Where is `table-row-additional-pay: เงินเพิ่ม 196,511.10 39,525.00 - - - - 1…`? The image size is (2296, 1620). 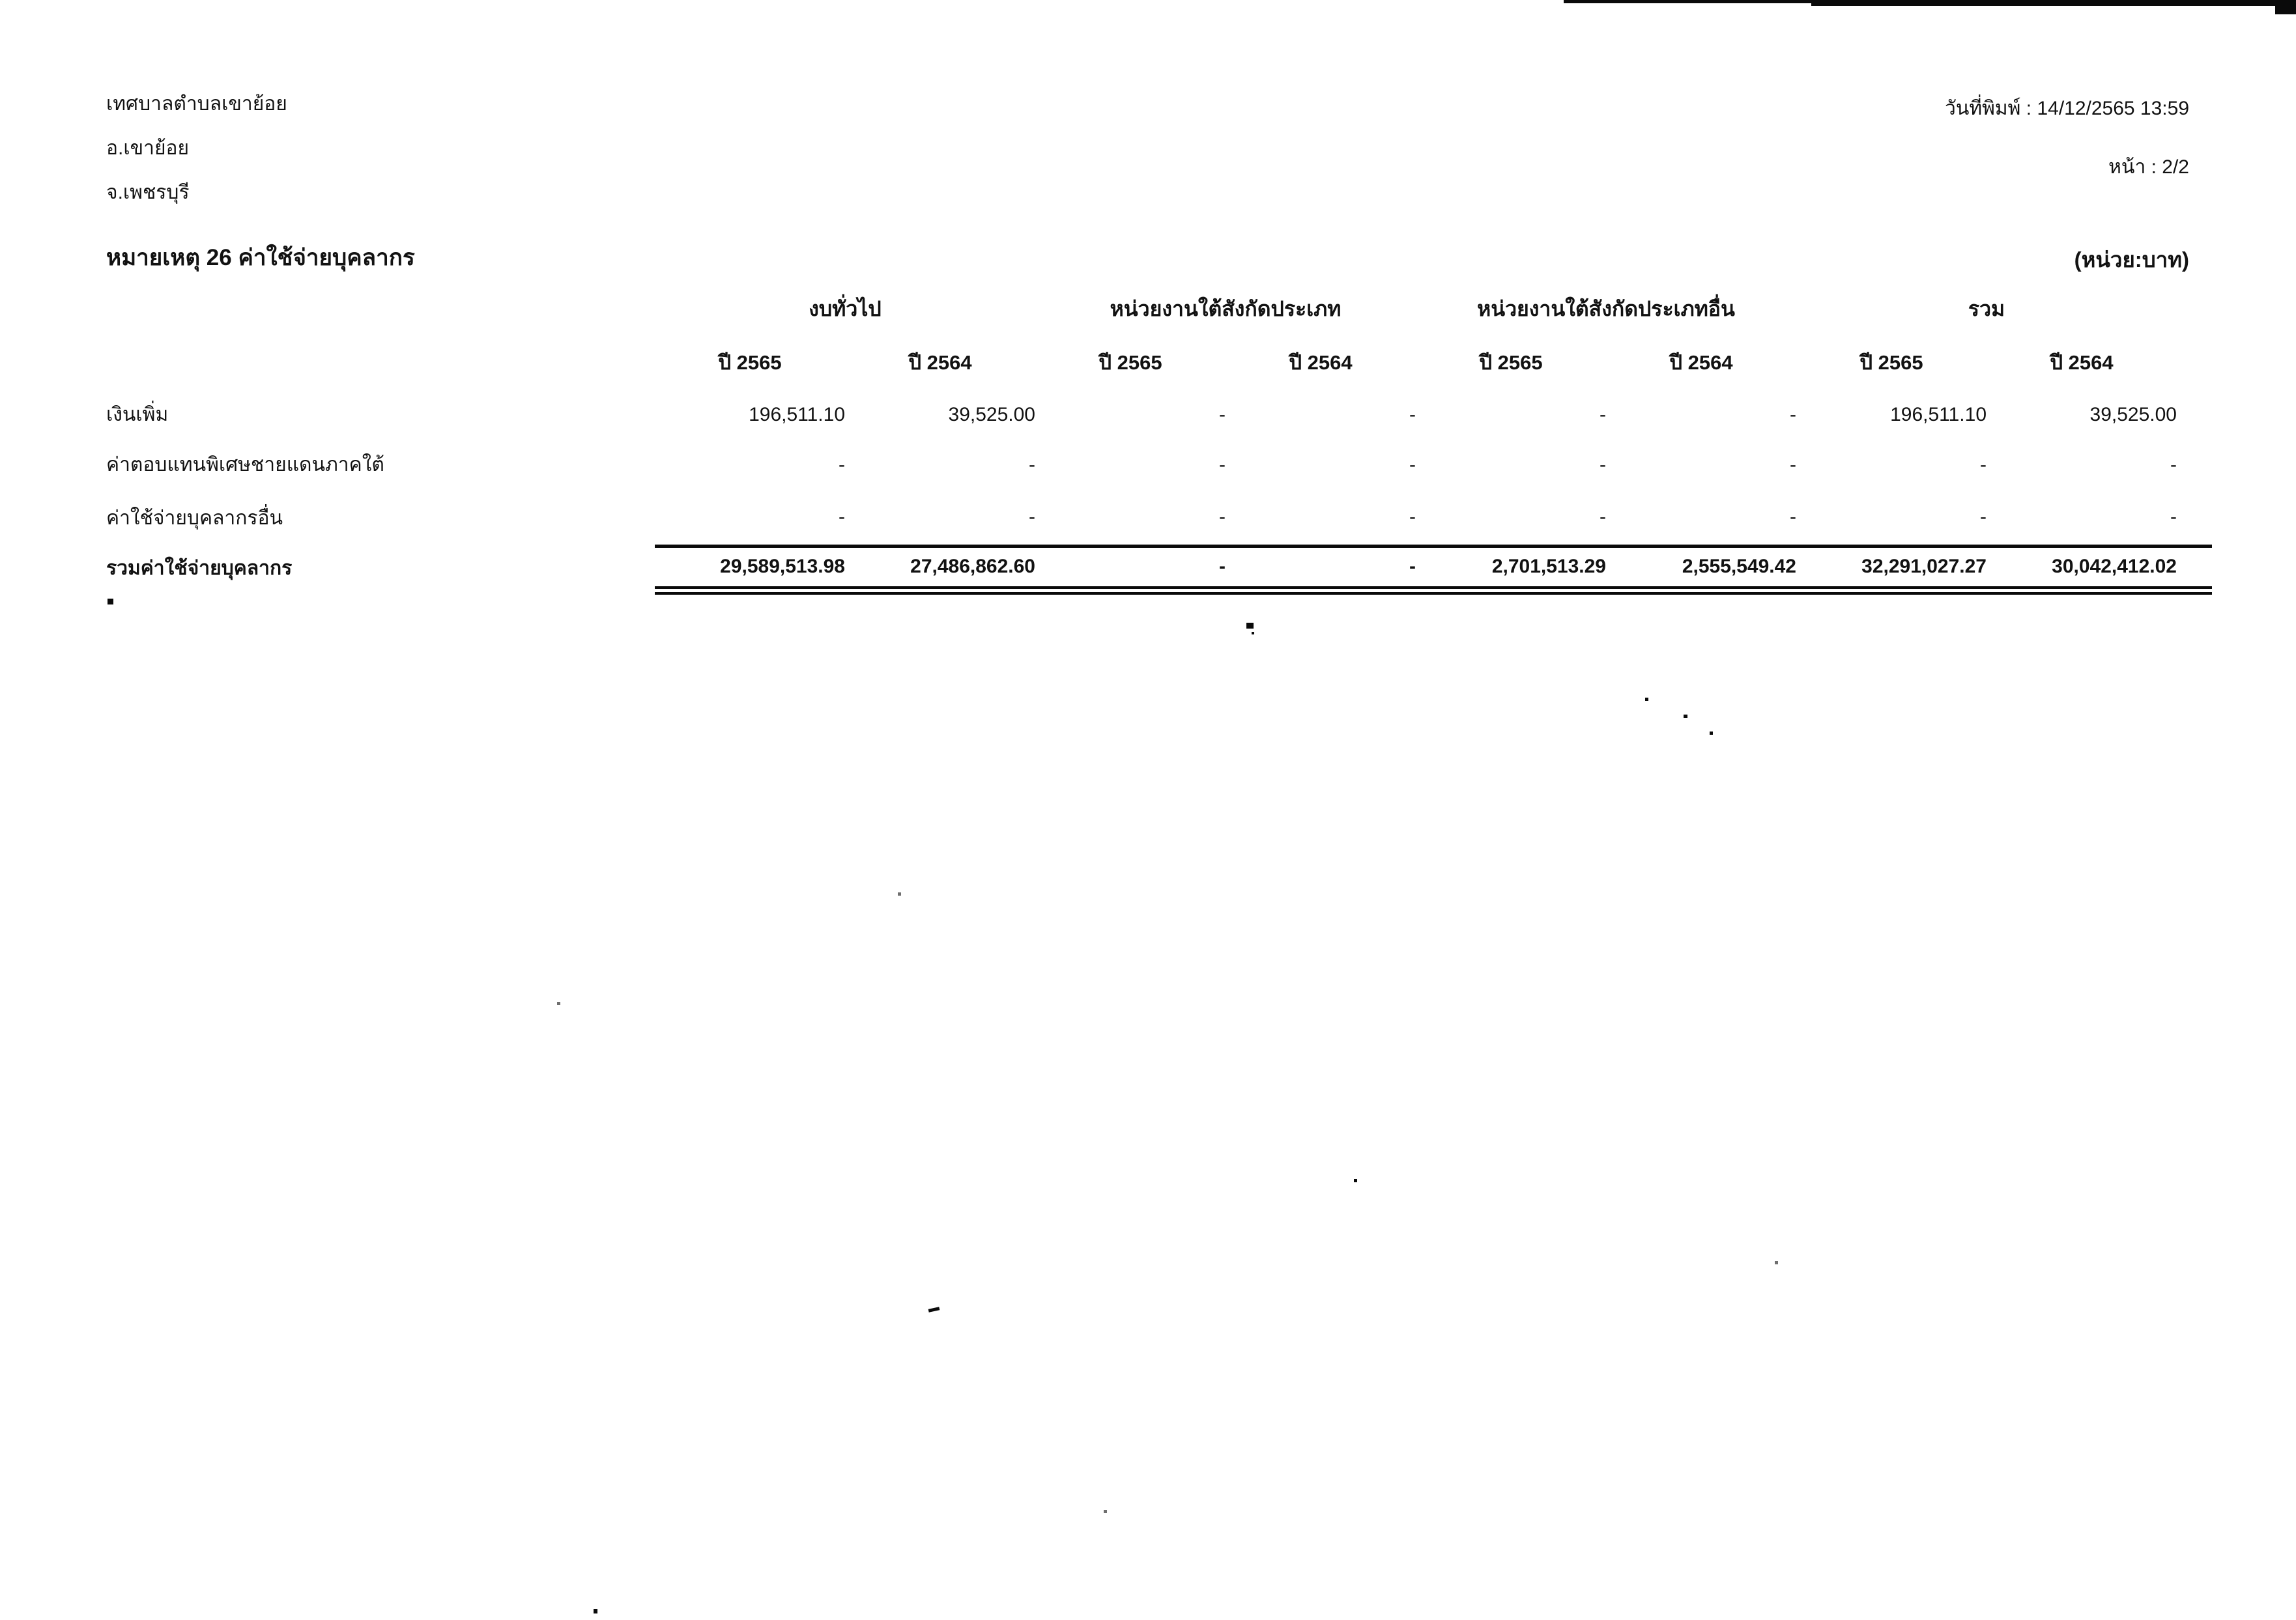
table-row-additional-pay: เงินเพิ่ม 196,511.10 39,525.00 - - - - 1… is located at coordinates (1159, 415).